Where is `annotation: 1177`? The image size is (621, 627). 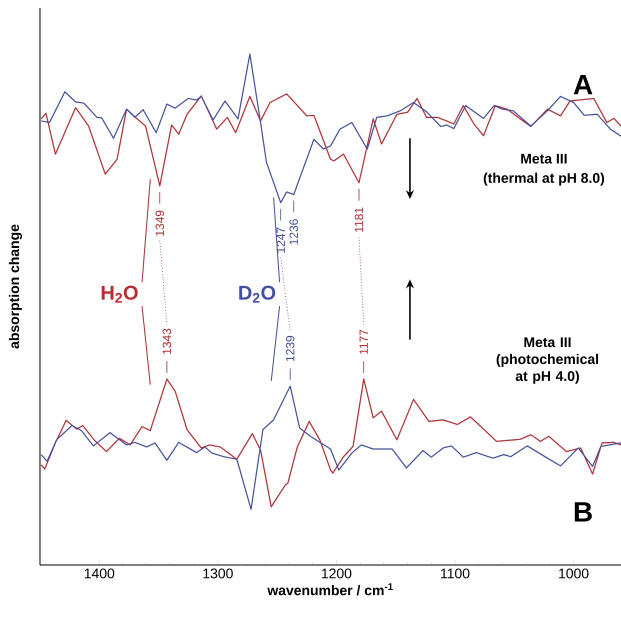
annotation: 1177 is located at coordinates (364, 342).